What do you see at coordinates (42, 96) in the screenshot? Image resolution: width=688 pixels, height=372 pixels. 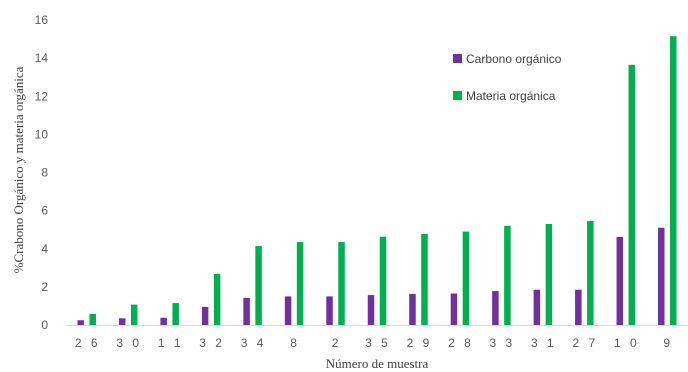 I see `y-tick-label: 12` at bounding box center [42, 96].